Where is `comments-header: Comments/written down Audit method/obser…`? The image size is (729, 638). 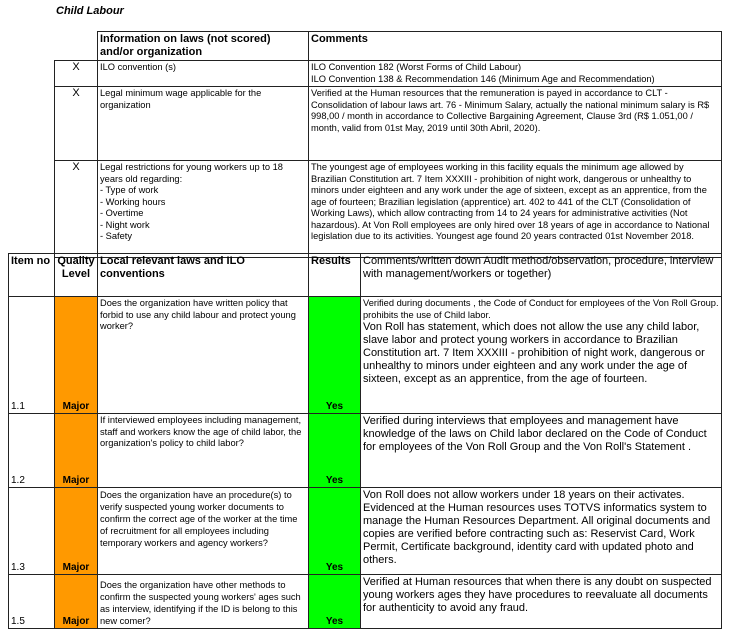 comments-header: Comments/written down Audit method/obser… is located at coordinates (541, 275).